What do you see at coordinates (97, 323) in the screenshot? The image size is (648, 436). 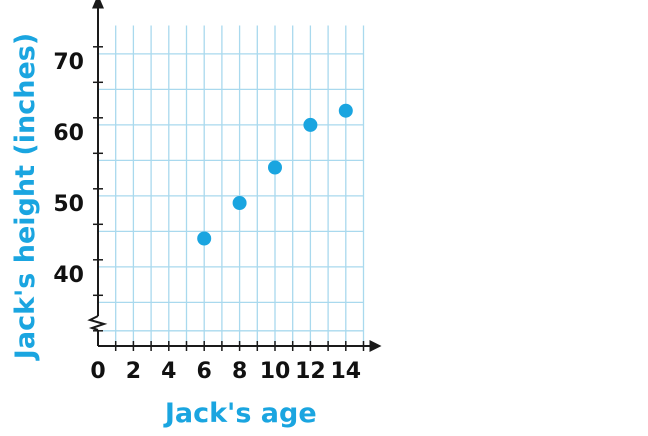 I see `y-axis-break-mark` at bounding box center [97, 323].